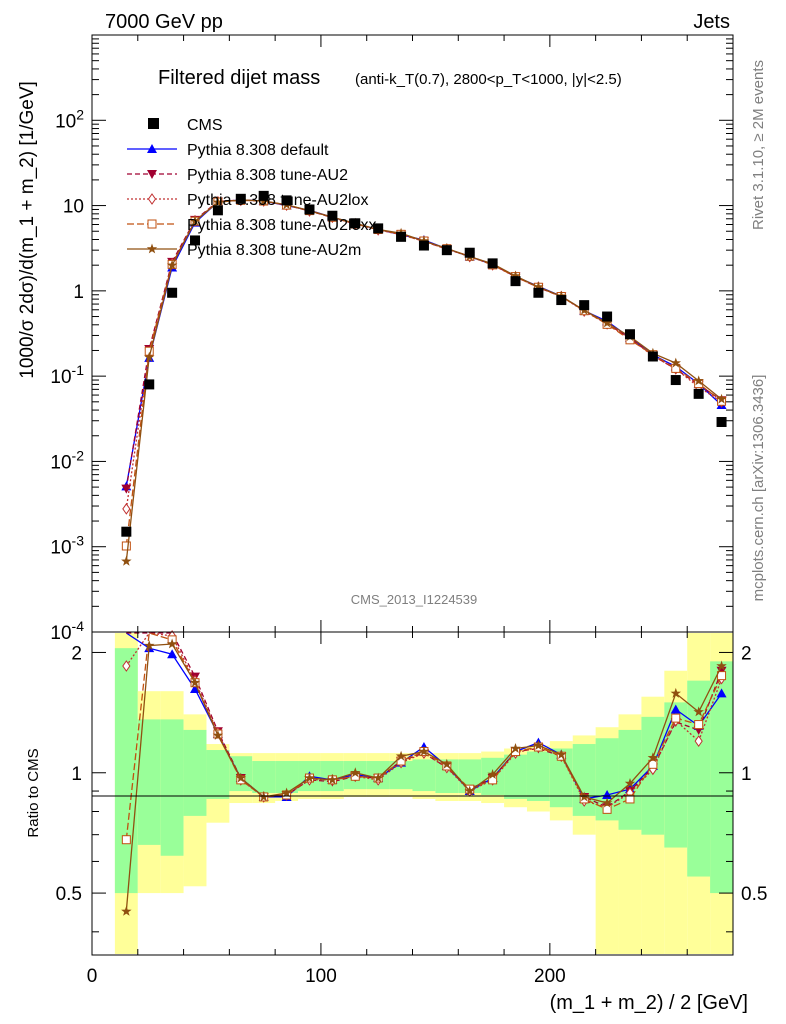  I want to click on header-left: 7000 GeV pp, so click(164, 22).